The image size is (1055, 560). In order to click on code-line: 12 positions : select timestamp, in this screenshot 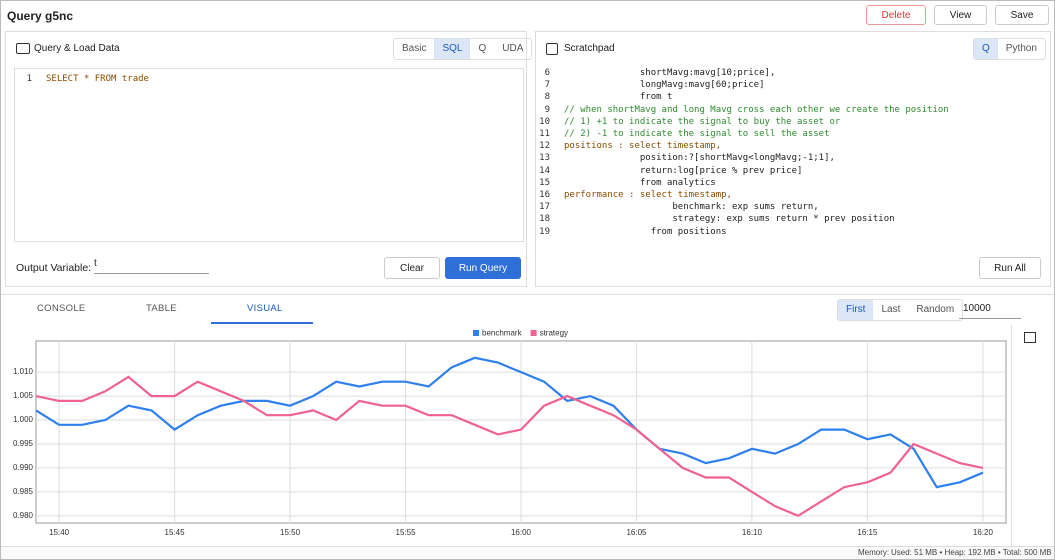, I will do `click(738, 146)`.